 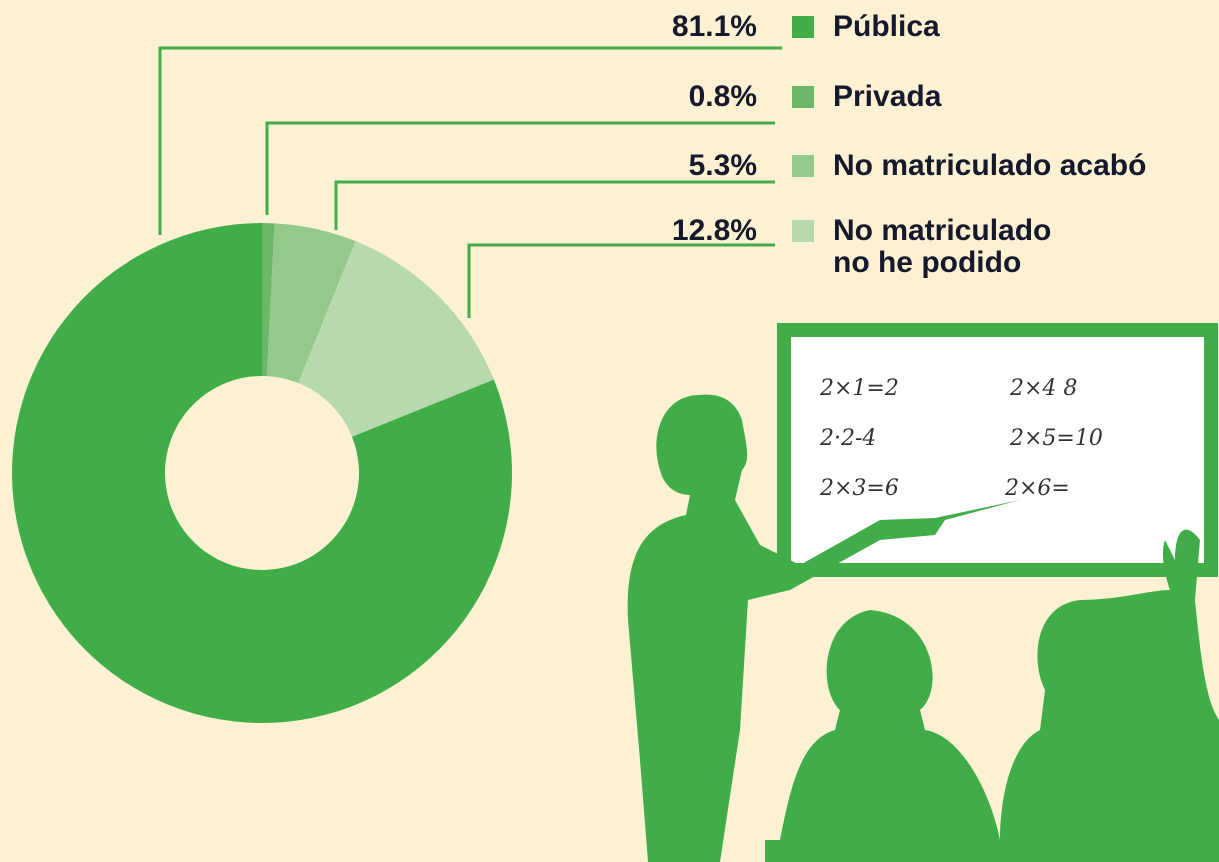 I want to click on board-text: 2×1=2, so click(x=859, y=388).